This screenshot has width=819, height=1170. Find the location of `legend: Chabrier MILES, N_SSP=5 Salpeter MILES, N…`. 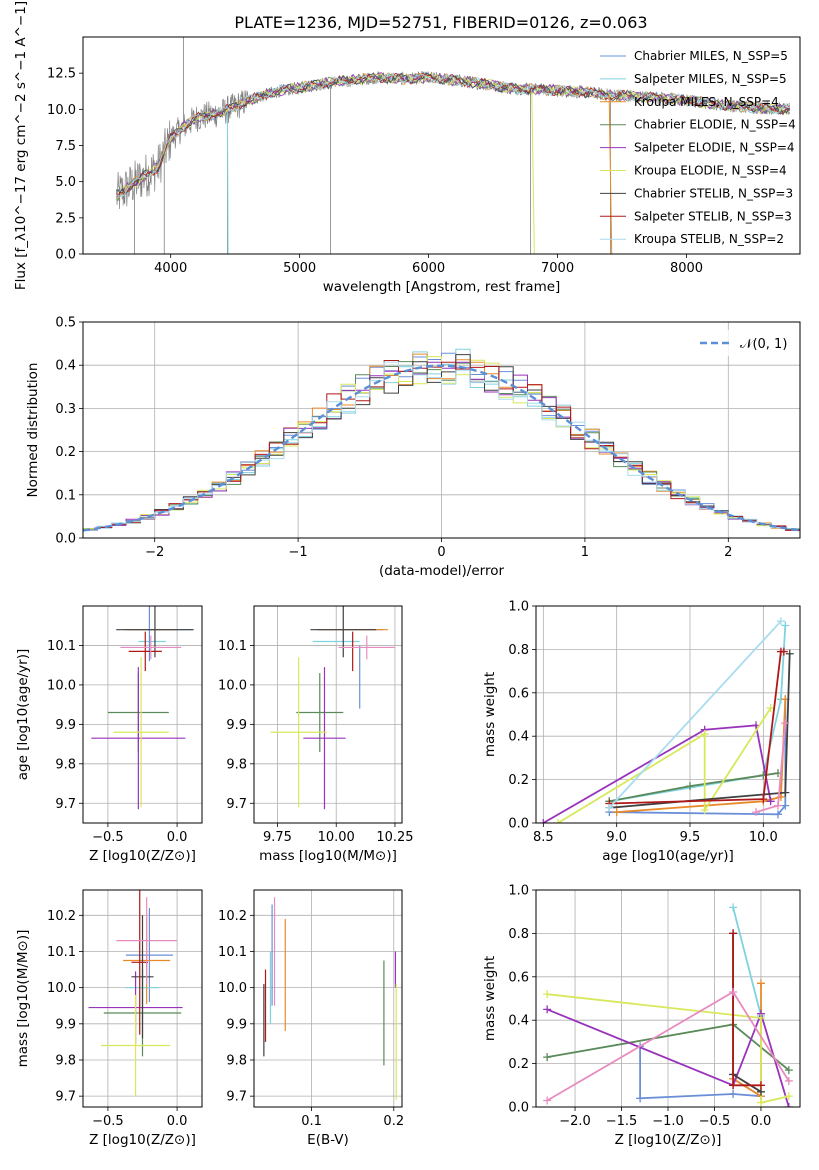

legend: Chabrier MILES, N_SSP=5 Salpeter MILES, N… is located at coordinates (698, 147).